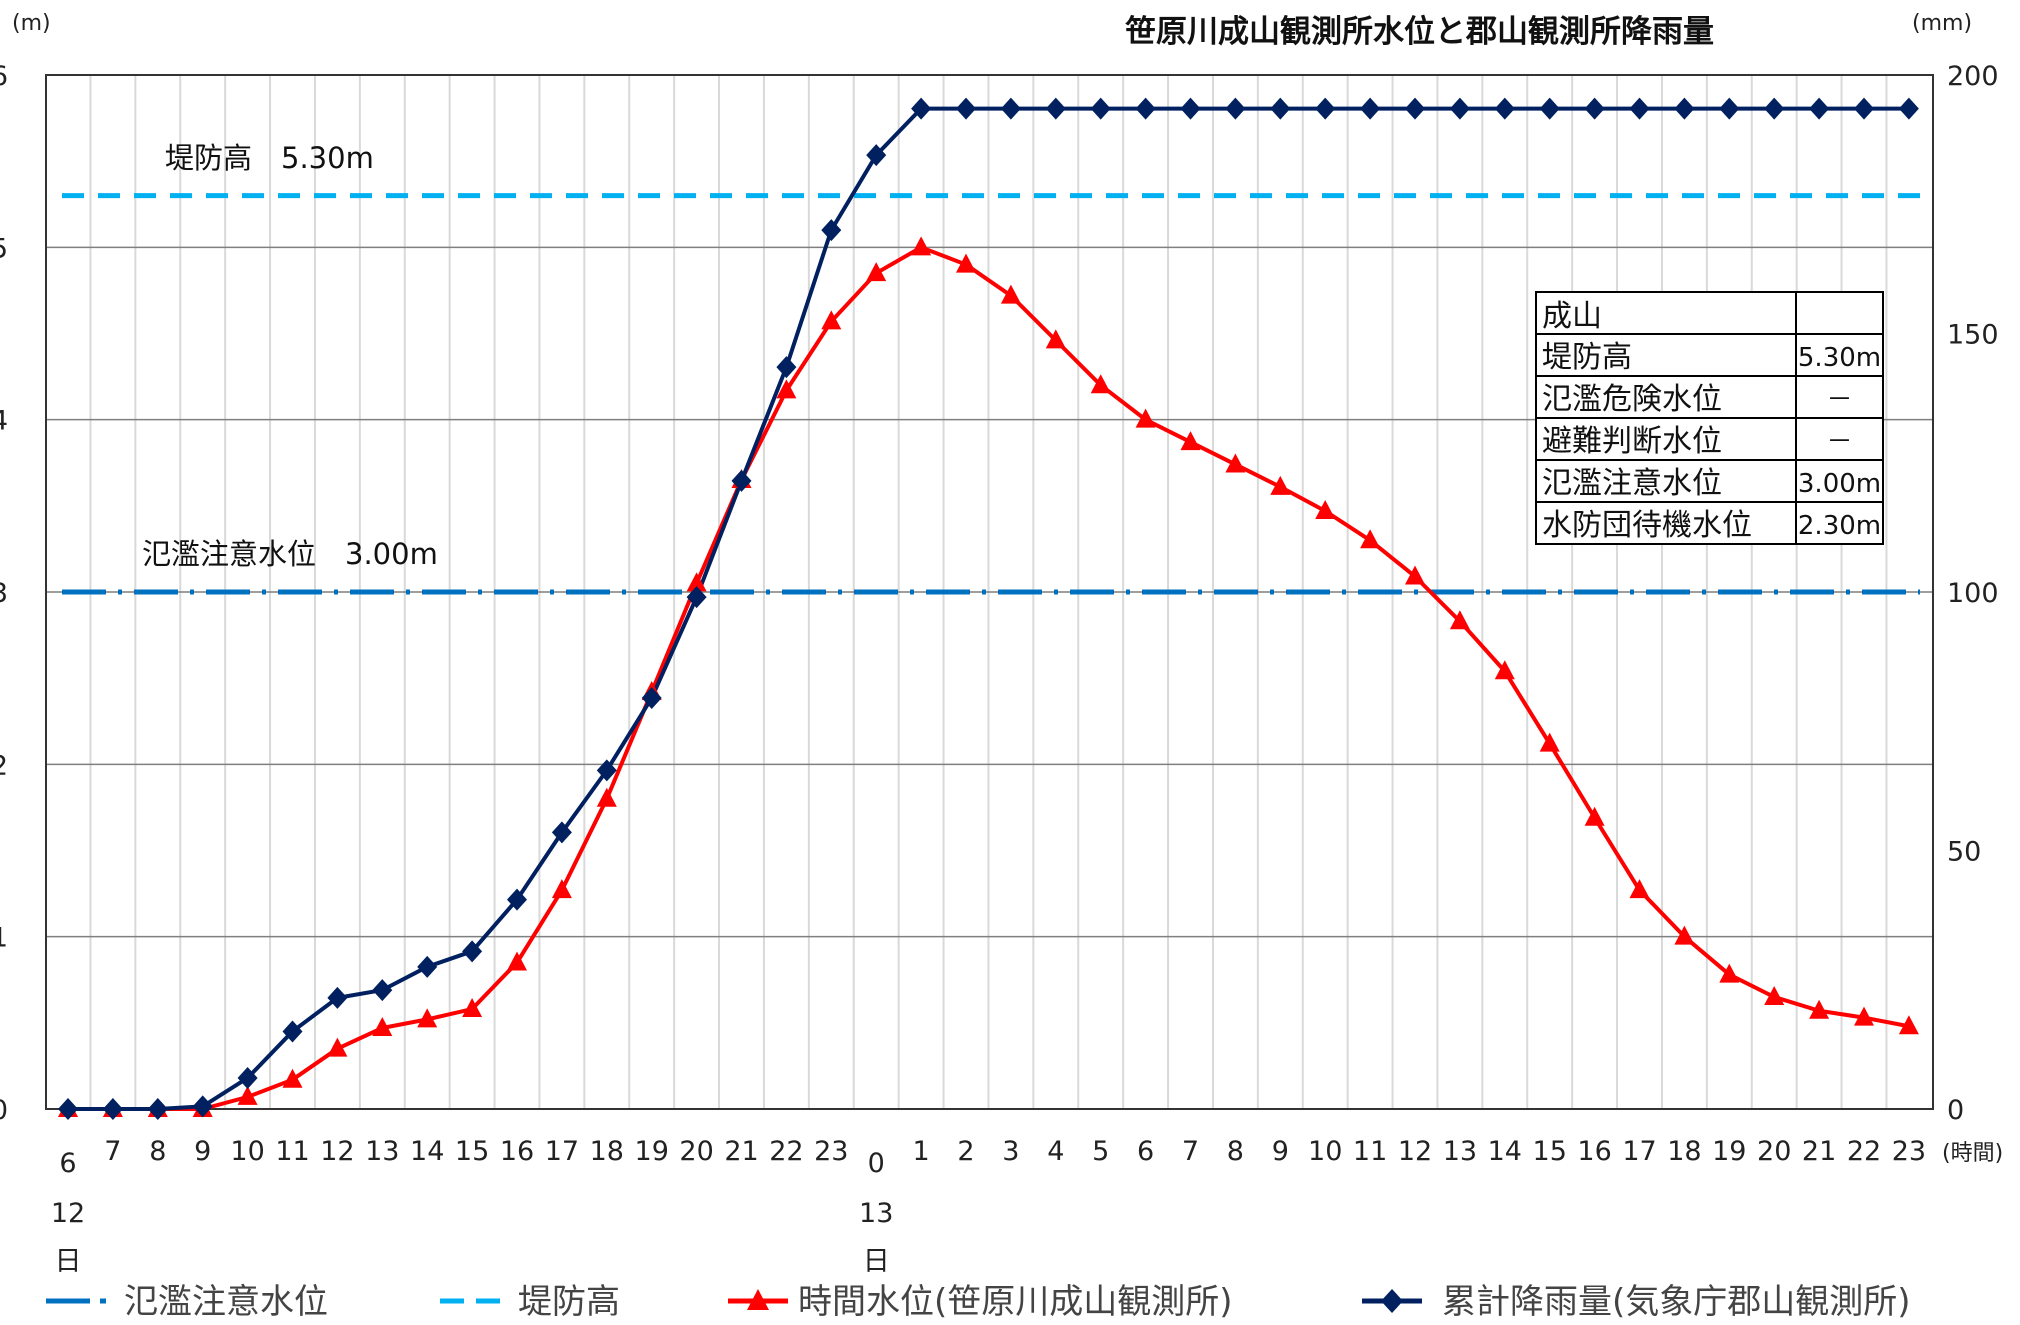 The image size is (2020, 1325). Describe the element at coordinates (1774, 1151) in the screenshot. I see `x-tick-label: 20` at that location.